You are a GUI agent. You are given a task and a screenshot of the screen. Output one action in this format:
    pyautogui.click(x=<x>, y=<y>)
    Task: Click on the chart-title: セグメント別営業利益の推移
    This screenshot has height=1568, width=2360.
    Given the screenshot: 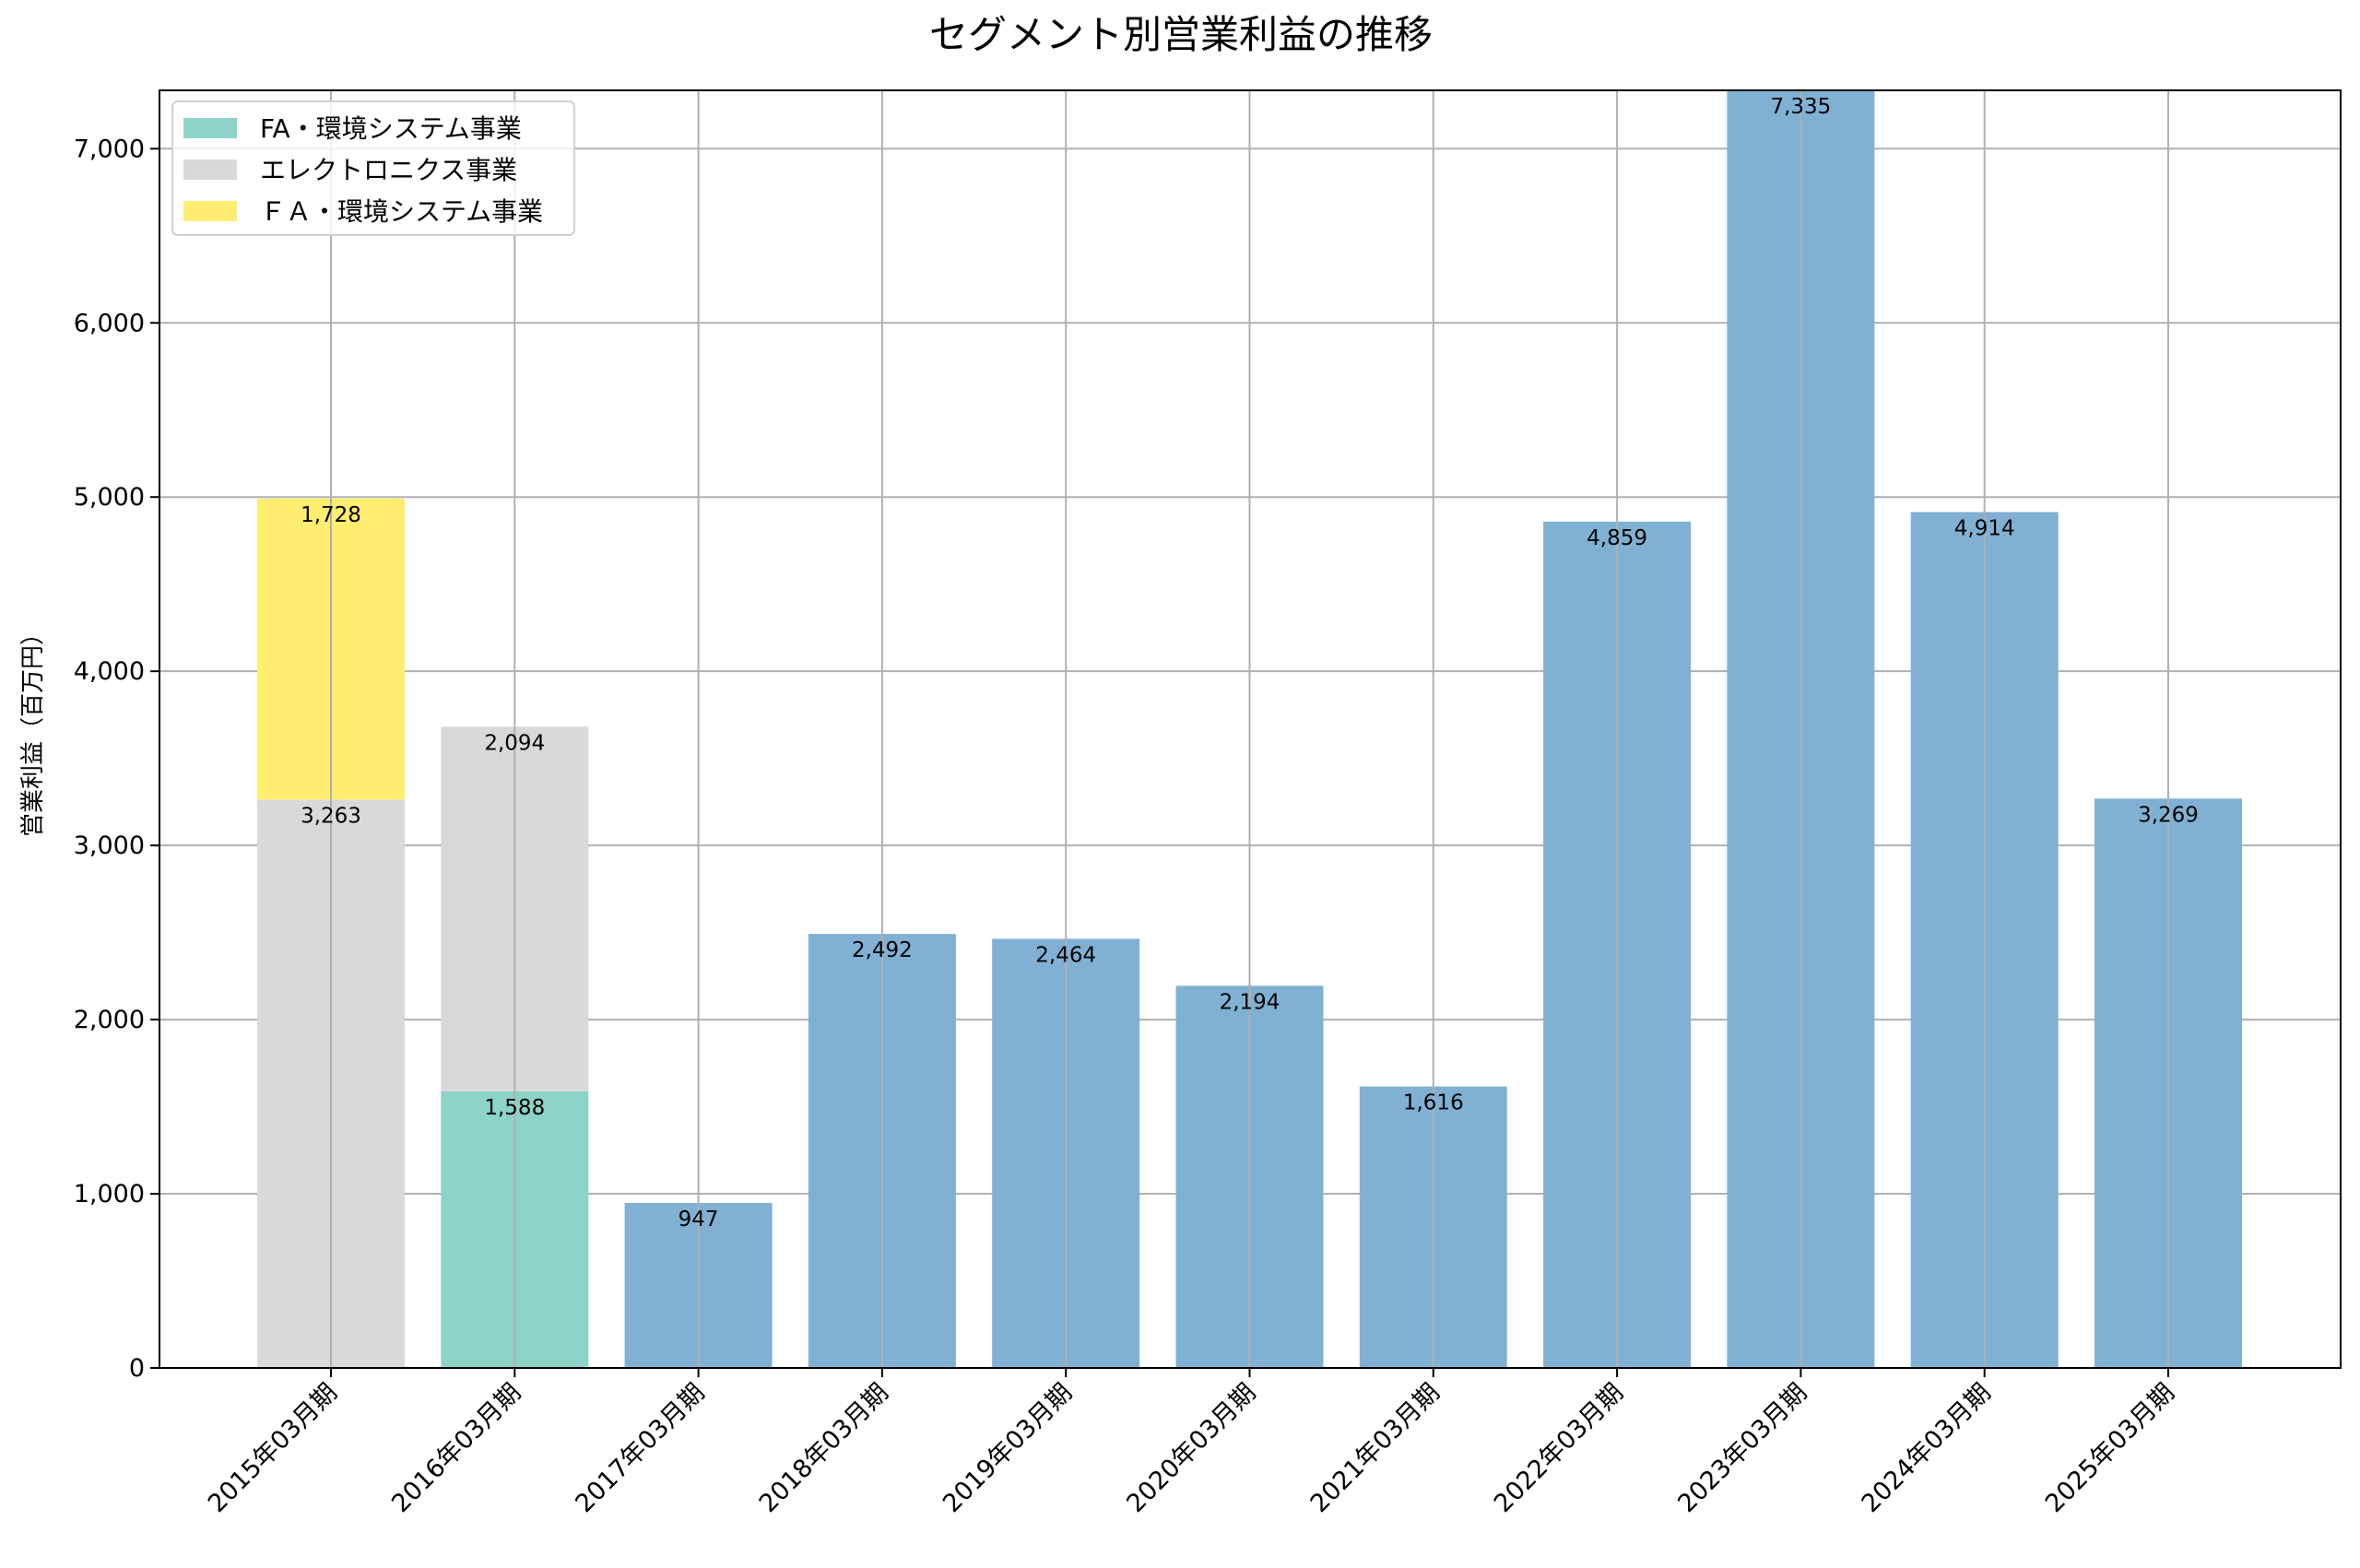 What is the action you would take?
    pyautogui.click(x=1181, y=34)
    